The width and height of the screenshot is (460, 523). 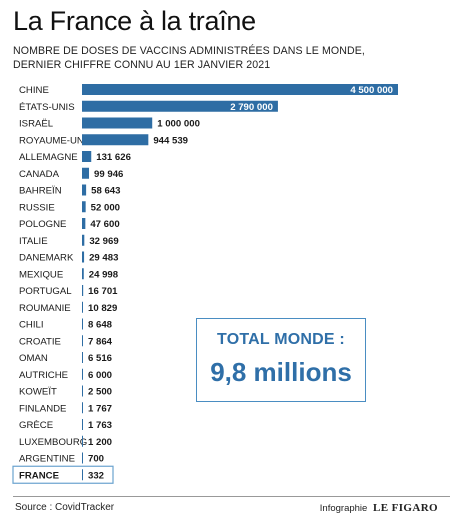 I want to click on data-label: 52 000, so click(x=105, y=207).